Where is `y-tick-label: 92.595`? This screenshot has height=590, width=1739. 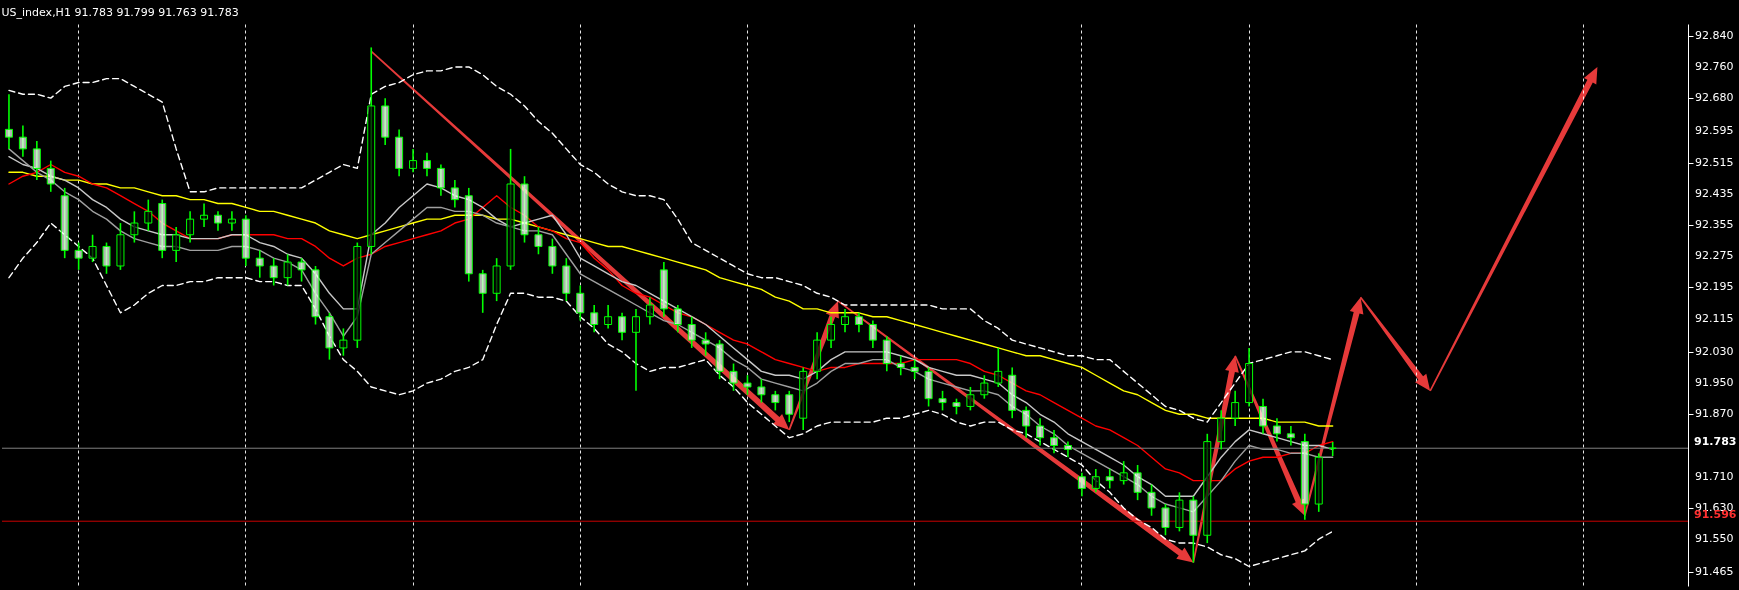 y-tick-label: 92.595 is located at coordinates (1714, 131).